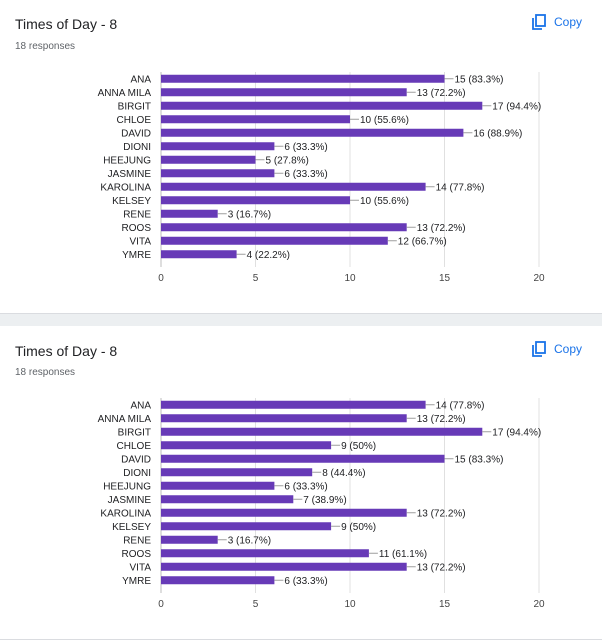  What do you see at coordinates (343, 473) in the screenshot?
I see `data-label: 8 (44.4%)` at bounding box center [343, 473].